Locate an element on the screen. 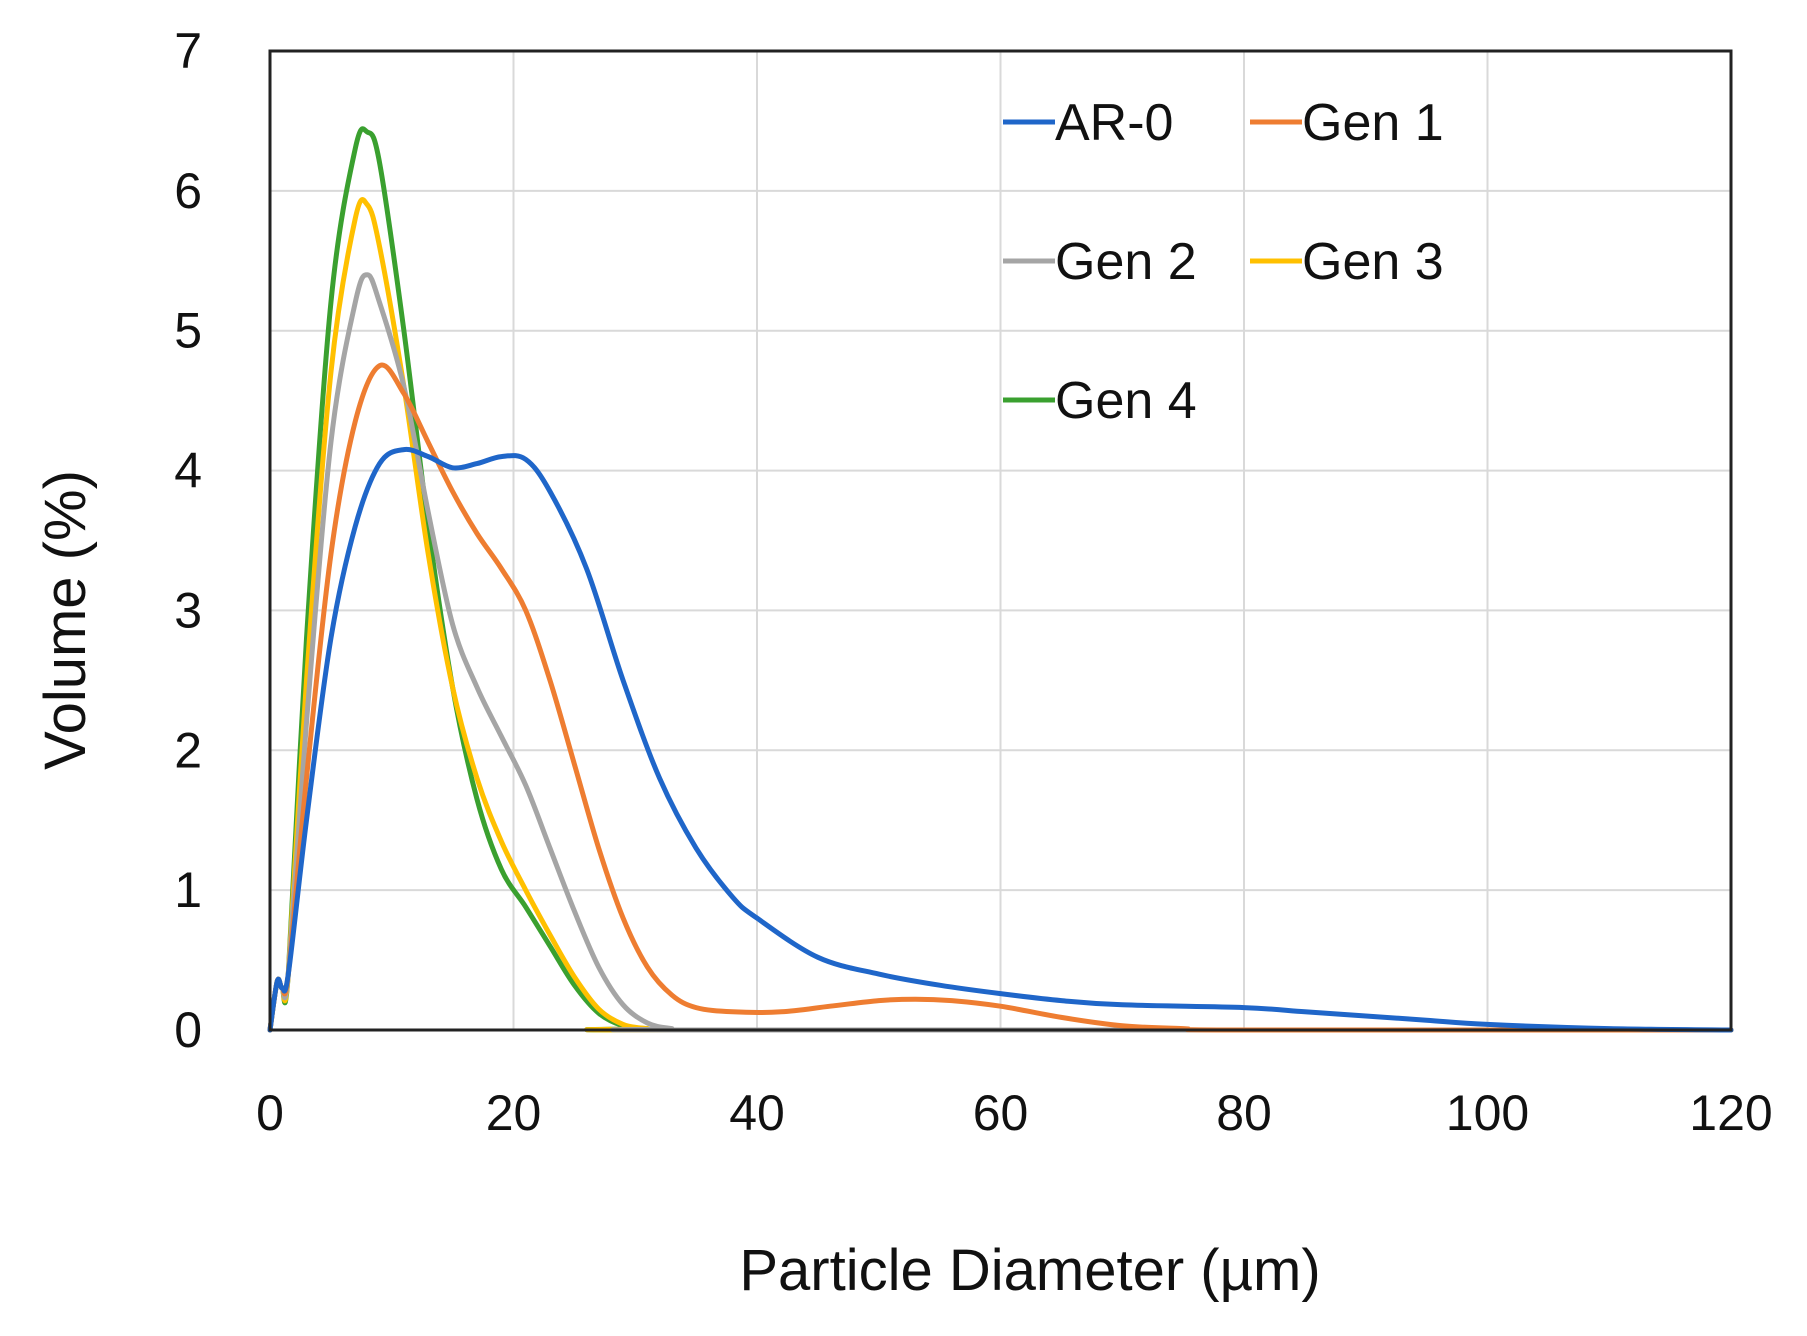 This screenshot has height=1336, width=1807. y-tick-label: 3 is located at coordinates (188, 610).